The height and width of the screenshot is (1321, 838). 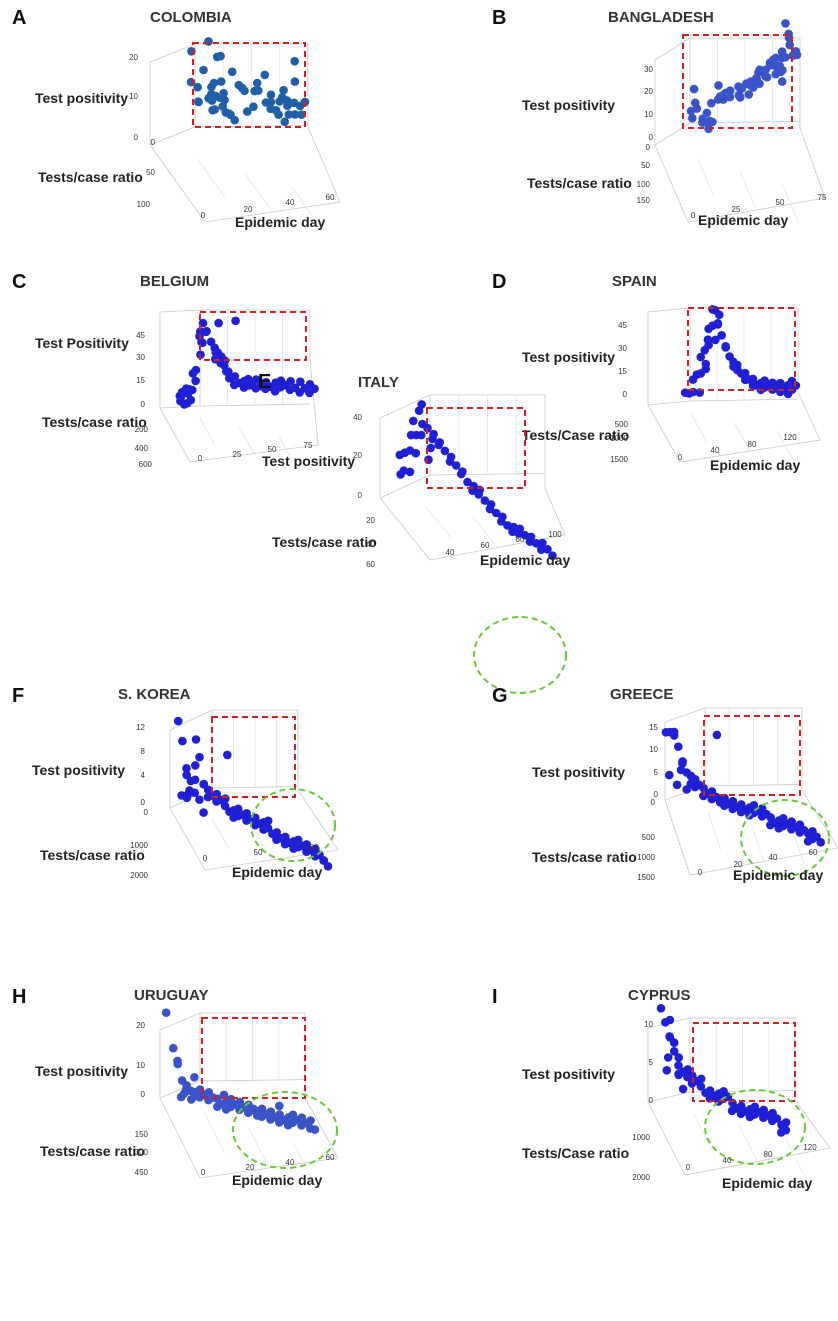 I want to click on y-tick-label: 0, so click(x=653, y=802).